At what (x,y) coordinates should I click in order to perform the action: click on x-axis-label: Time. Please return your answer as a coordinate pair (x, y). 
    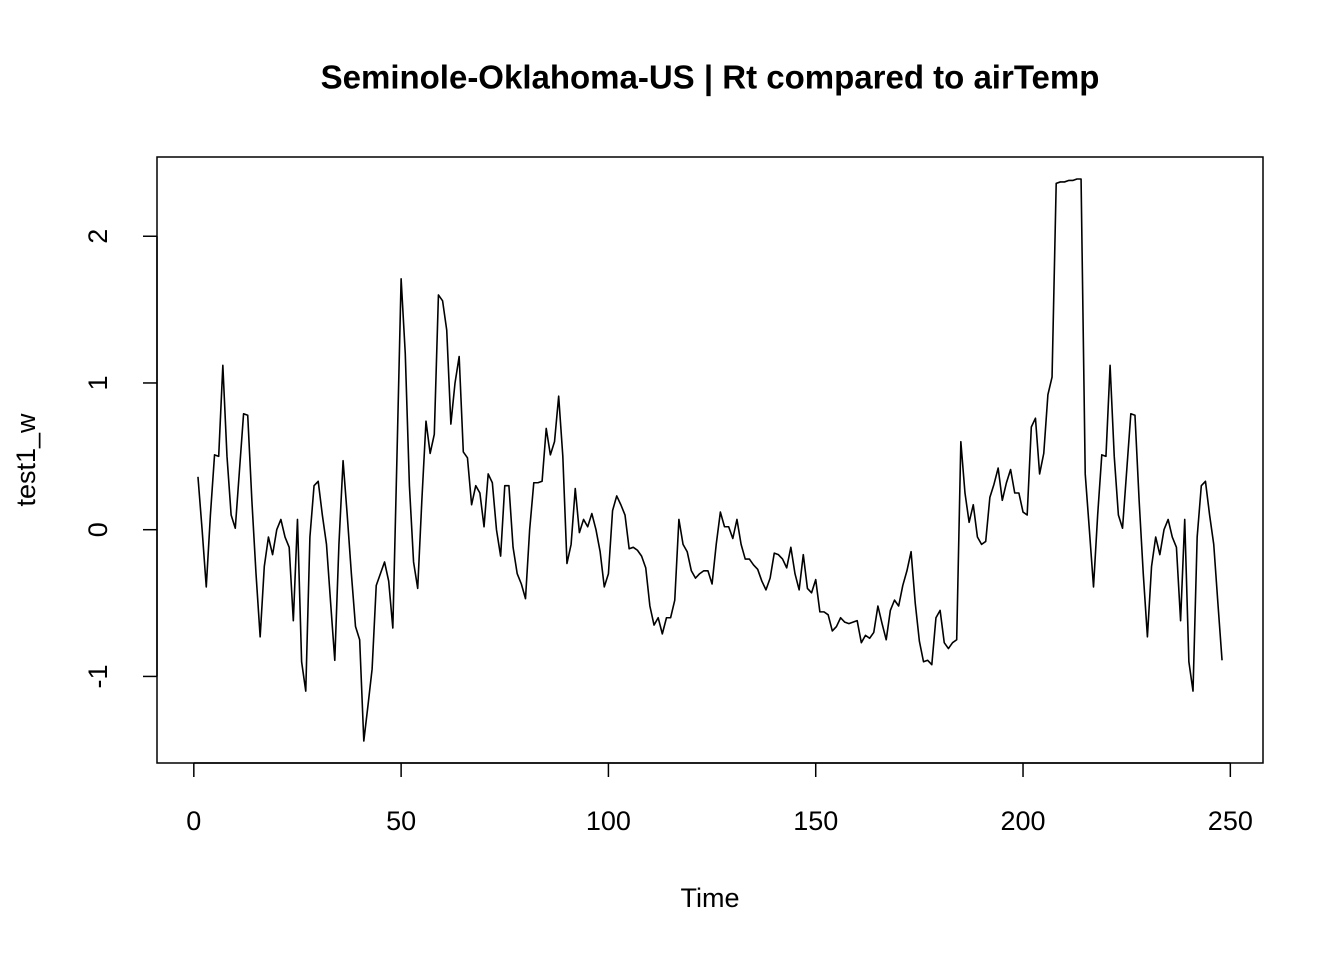
    Looking at the image, I should click on (710, 898).